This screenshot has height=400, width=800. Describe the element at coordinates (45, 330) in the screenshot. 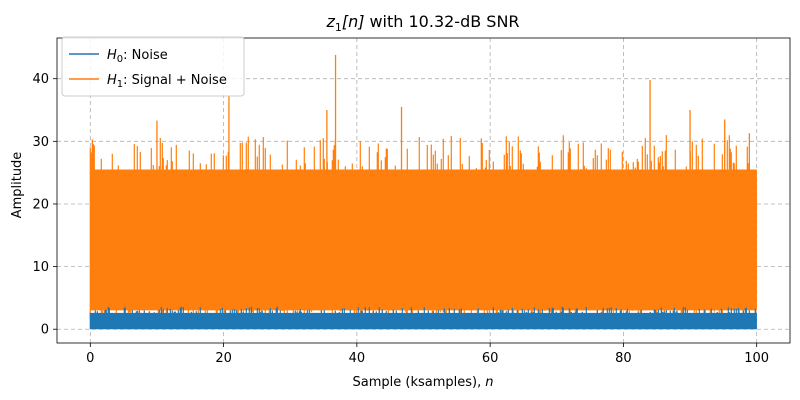

I see `y-tick-label: 0` at that location.